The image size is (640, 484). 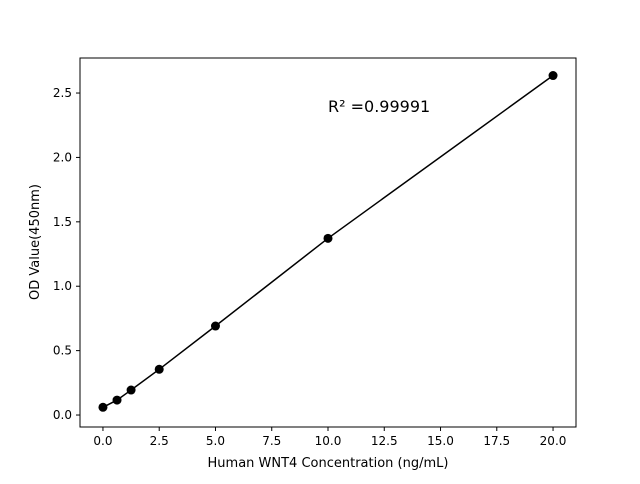 What do you see at coordinates (384, 441) in the screenshot?
I see `x-tick-label: 12.5` at bounding box center [384, 441].